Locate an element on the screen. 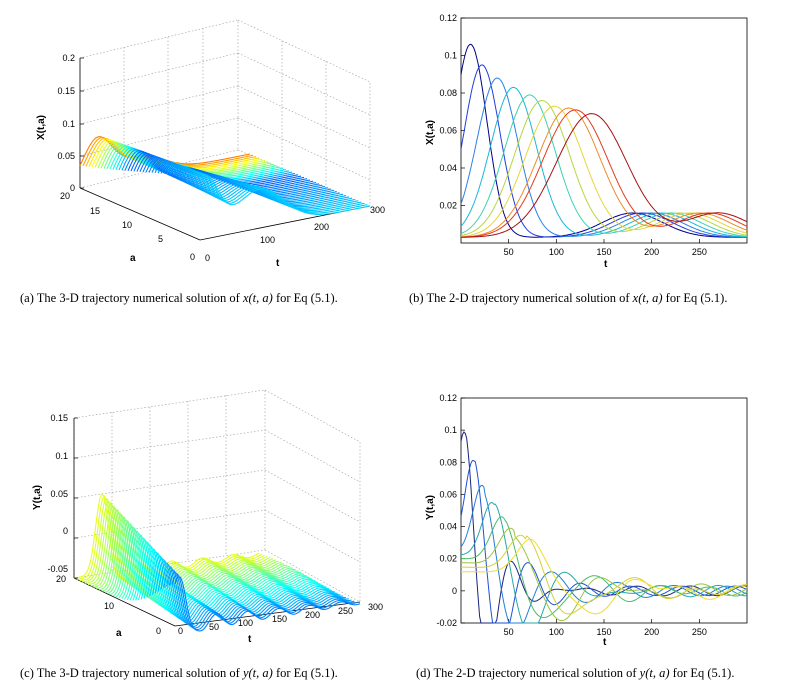 This screenshot has height=693, width=810. y-axis-label: Y(t,a) is located at coordinates (430, 507).